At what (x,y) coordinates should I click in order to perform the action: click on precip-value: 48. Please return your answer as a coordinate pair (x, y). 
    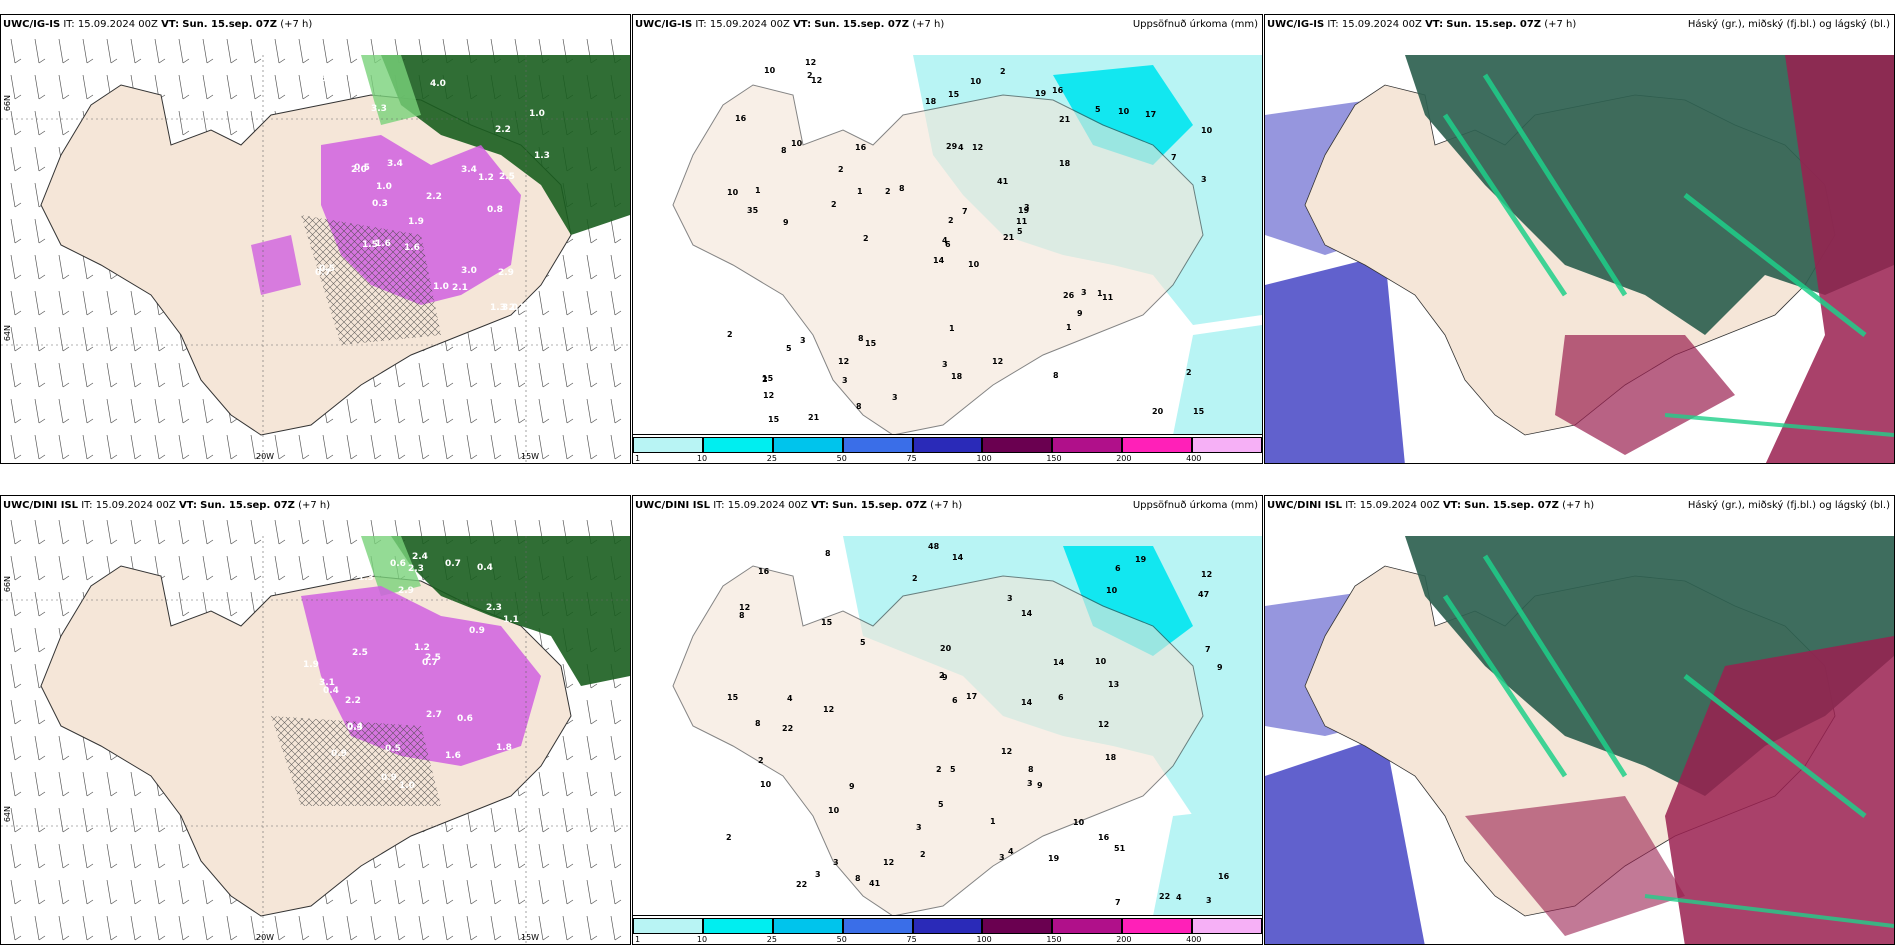
    Looking at the image, I should click on (934, 546).